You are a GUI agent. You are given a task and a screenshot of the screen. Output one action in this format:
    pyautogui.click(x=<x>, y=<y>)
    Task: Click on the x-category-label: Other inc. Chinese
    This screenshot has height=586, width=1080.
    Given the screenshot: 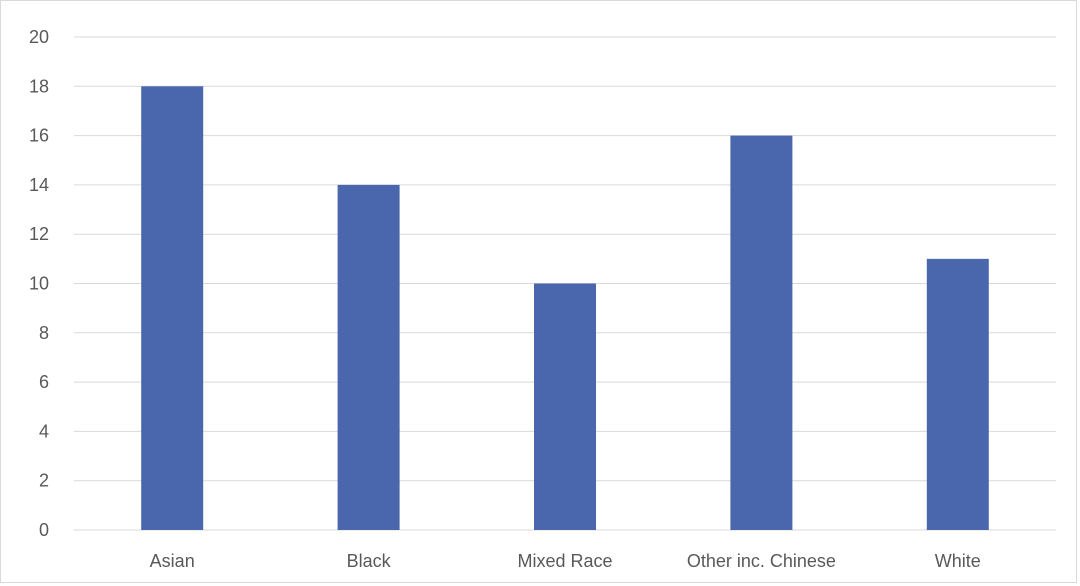 What is the action you would take?
    pyautogui.click(x=761, y=561)
    